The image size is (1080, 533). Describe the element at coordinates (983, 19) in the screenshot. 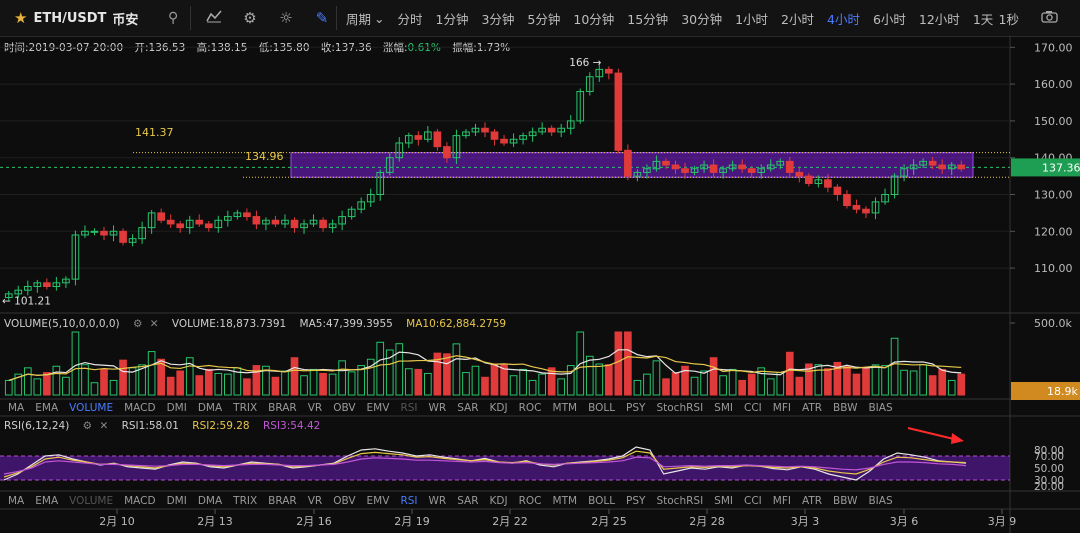

I see `period-13: 1天` at that location.